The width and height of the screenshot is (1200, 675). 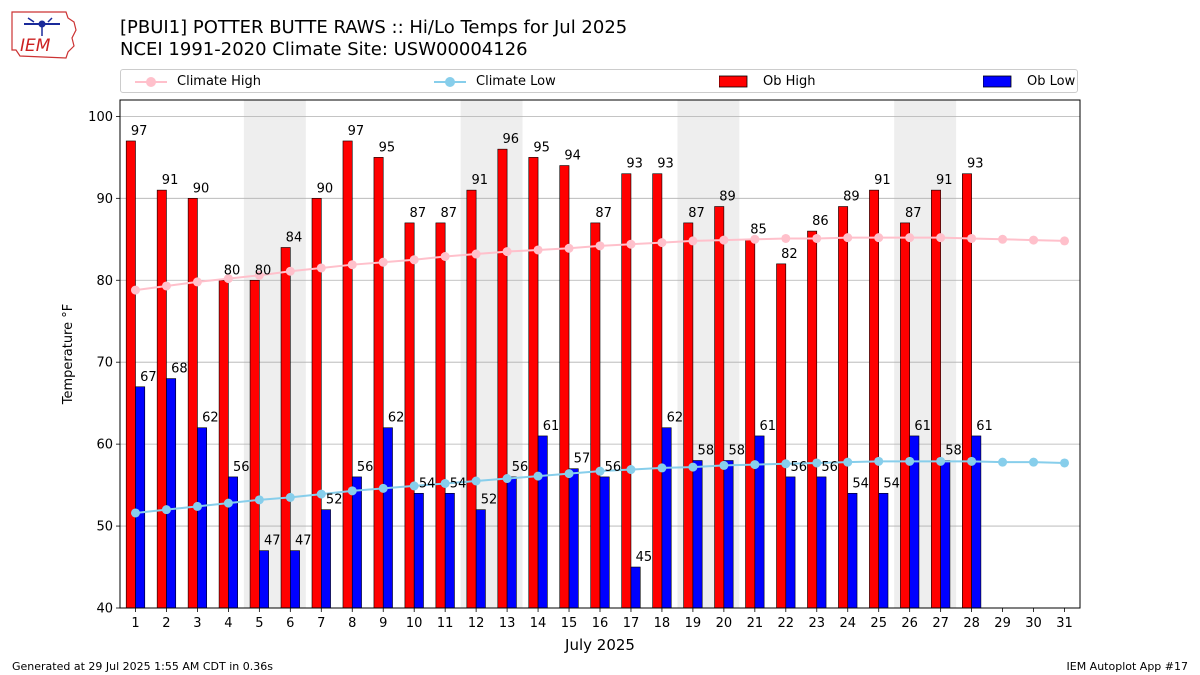 I want to click on x-tick-label: 7, so click(x=321, y=623).